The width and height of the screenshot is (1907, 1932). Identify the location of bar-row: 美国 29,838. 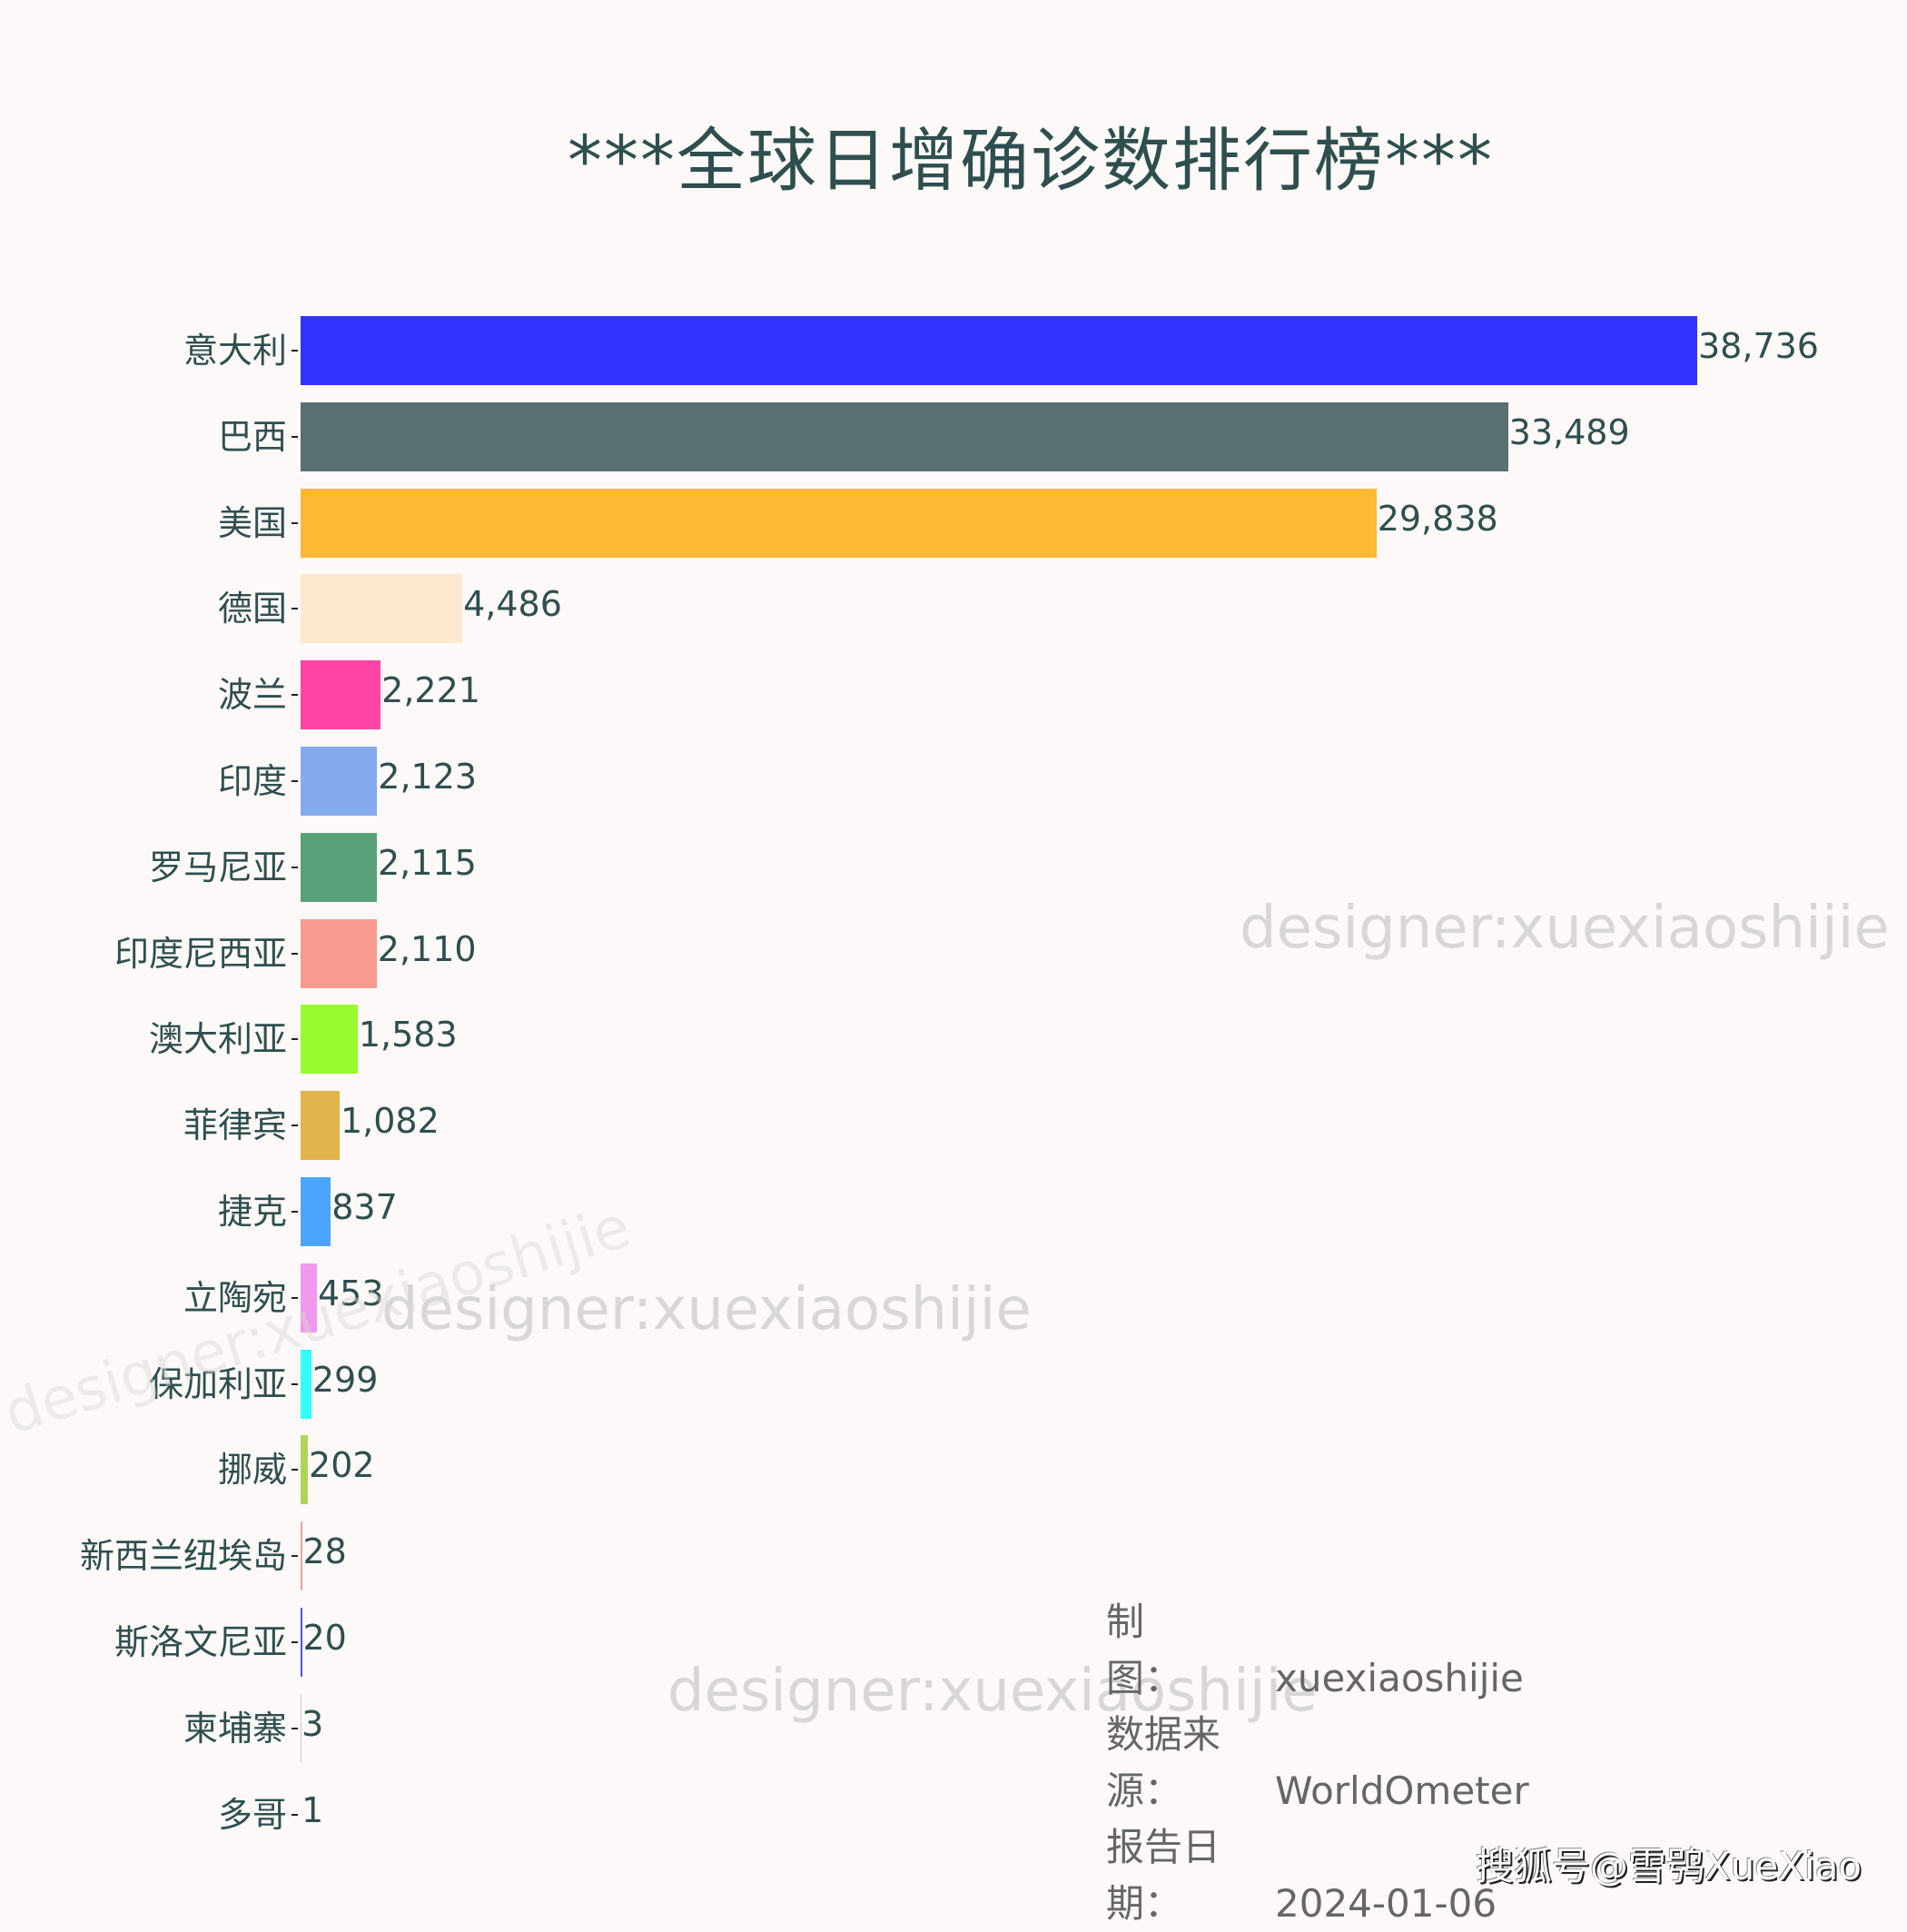
(953, 523).